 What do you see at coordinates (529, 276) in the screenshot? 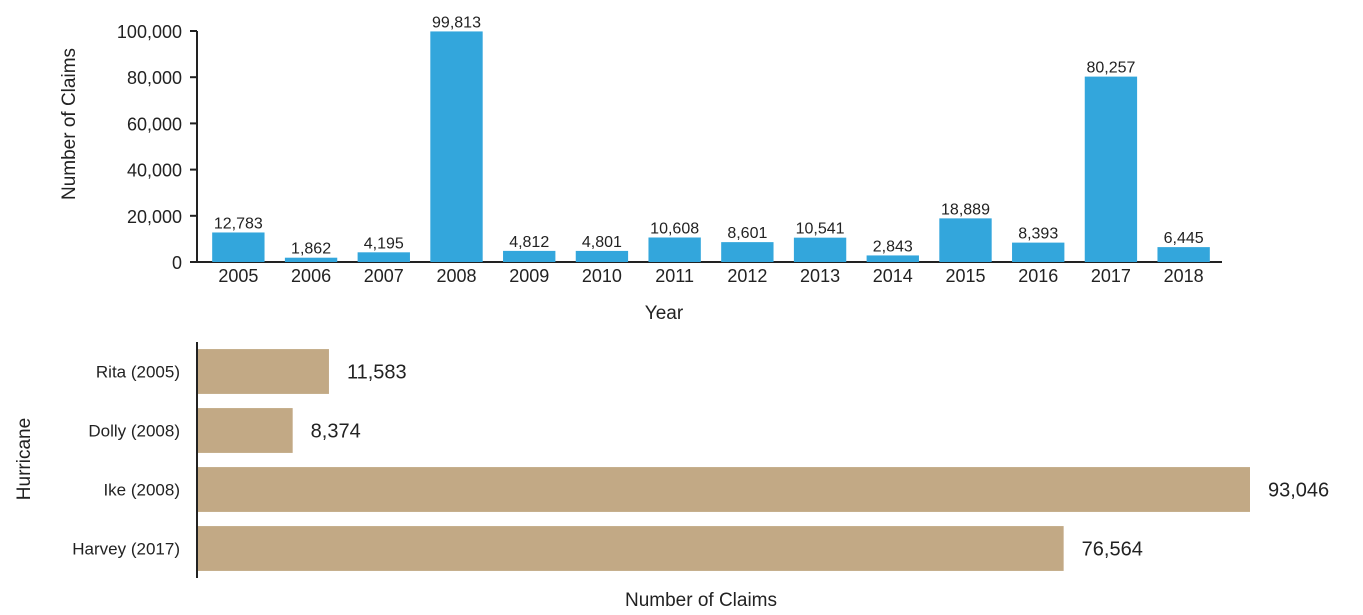
I see `top-x-tick-label: 2009` at bounding box center [529, 276].